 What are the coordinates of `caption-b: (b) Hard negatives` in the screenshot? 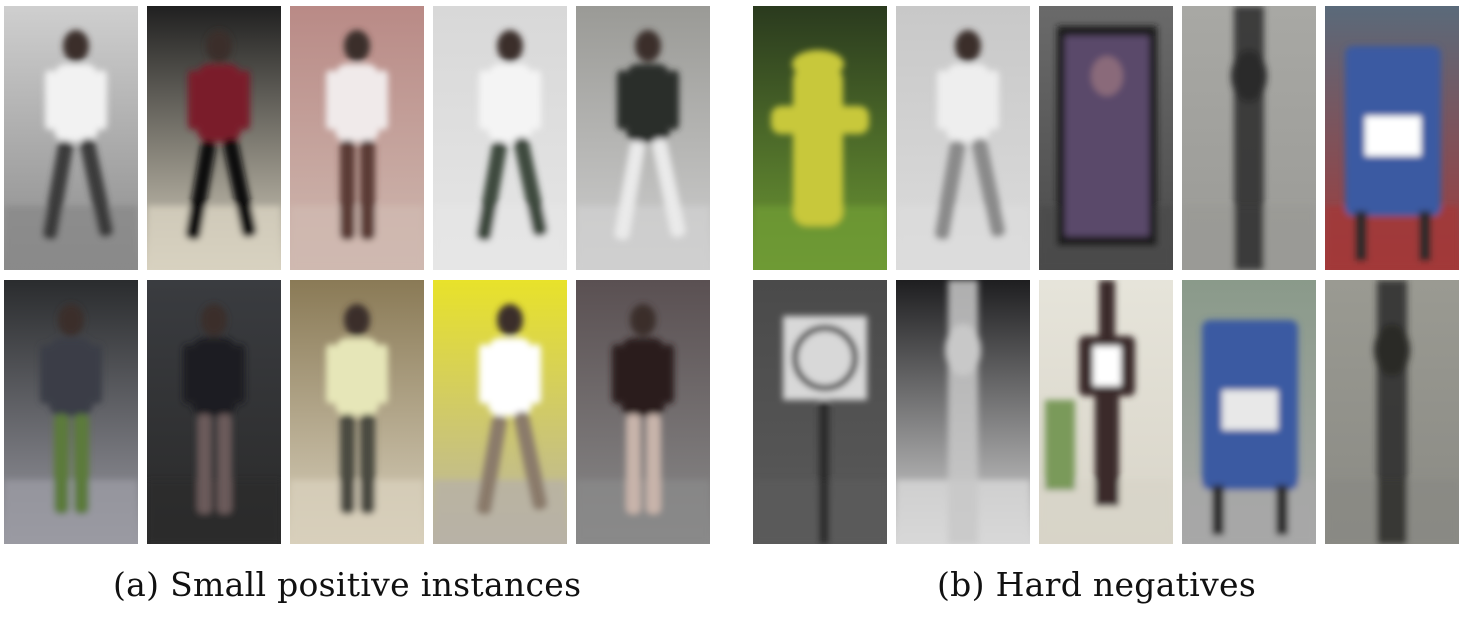 It's located at (1097, 584).